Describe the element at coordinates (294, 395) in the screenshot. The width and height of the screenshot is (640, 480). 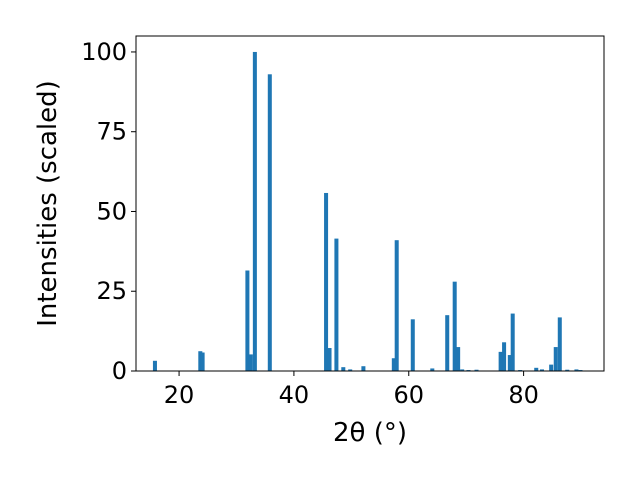
I see `x-tick-label: 40` at that location.